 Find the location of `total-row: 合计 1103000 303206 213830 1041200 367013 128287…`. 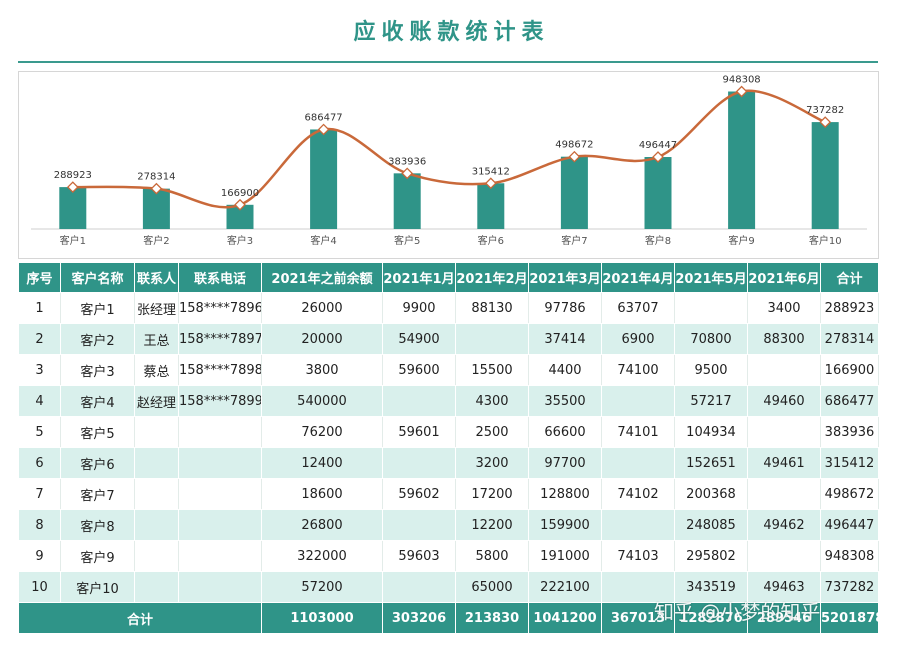

total-row: 合计 1103000 303206 213830 1041200 367013 128287… is located at coordinates (448, 618).